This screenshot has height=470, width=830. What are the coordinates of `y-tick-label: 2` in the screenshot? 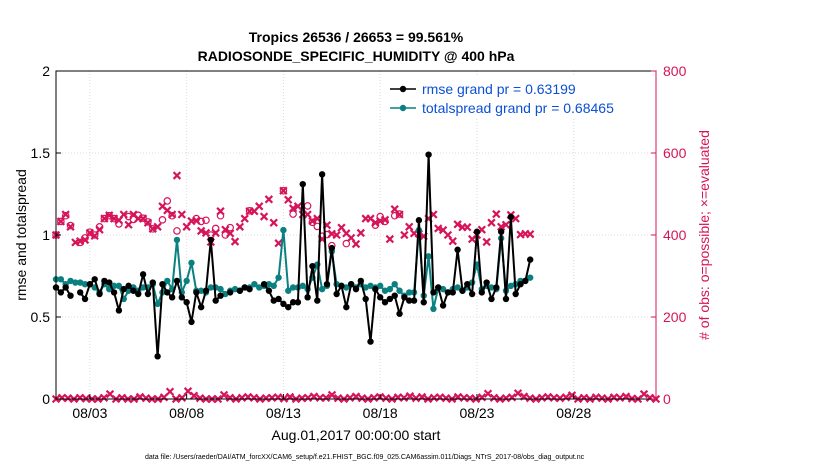 It's located at (46, 71).